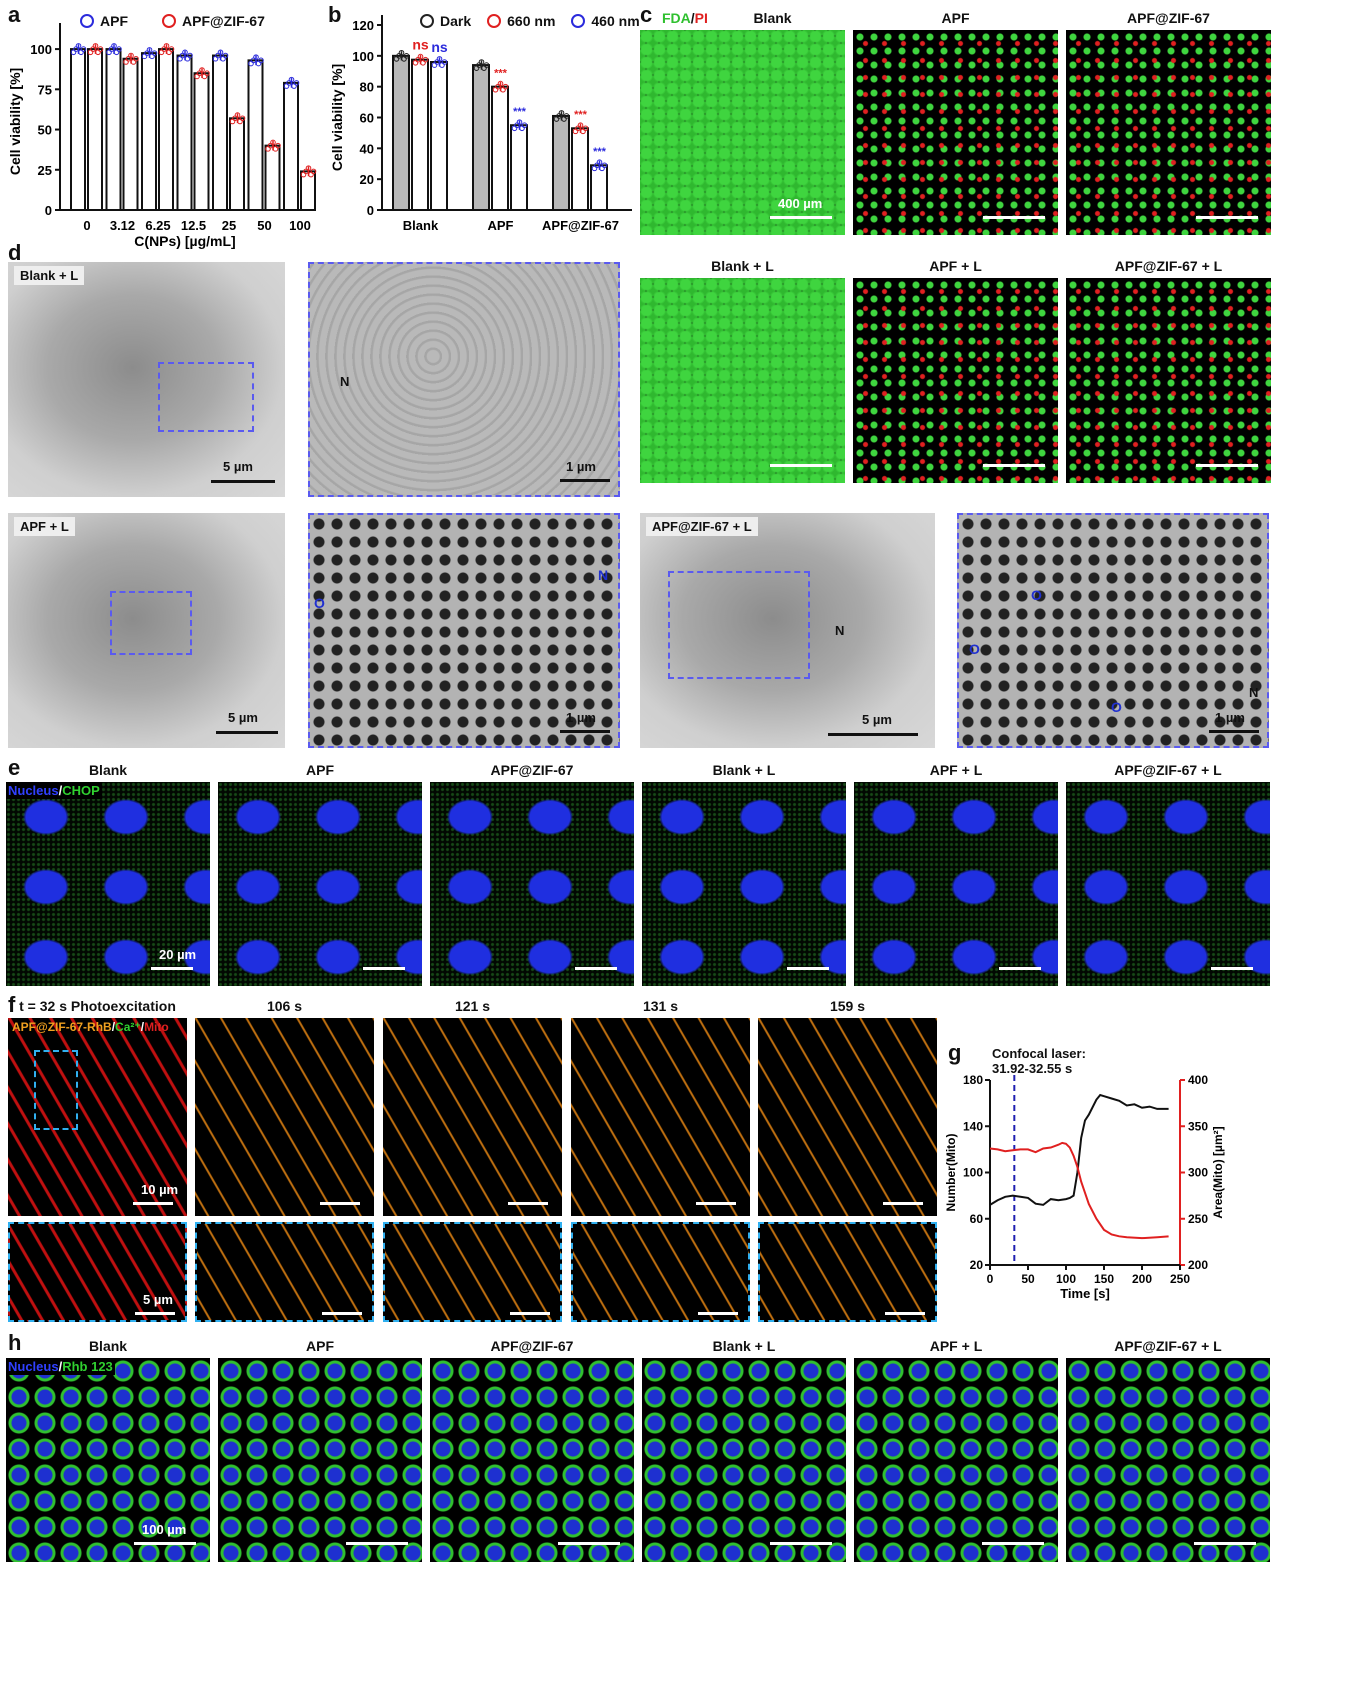 The height and width of the screenshot is (1682, 1367). What do you see at coordinates (367, 179) in the screenshot?
I see `y-tick-label: 20` at bounding box center [367, 179].